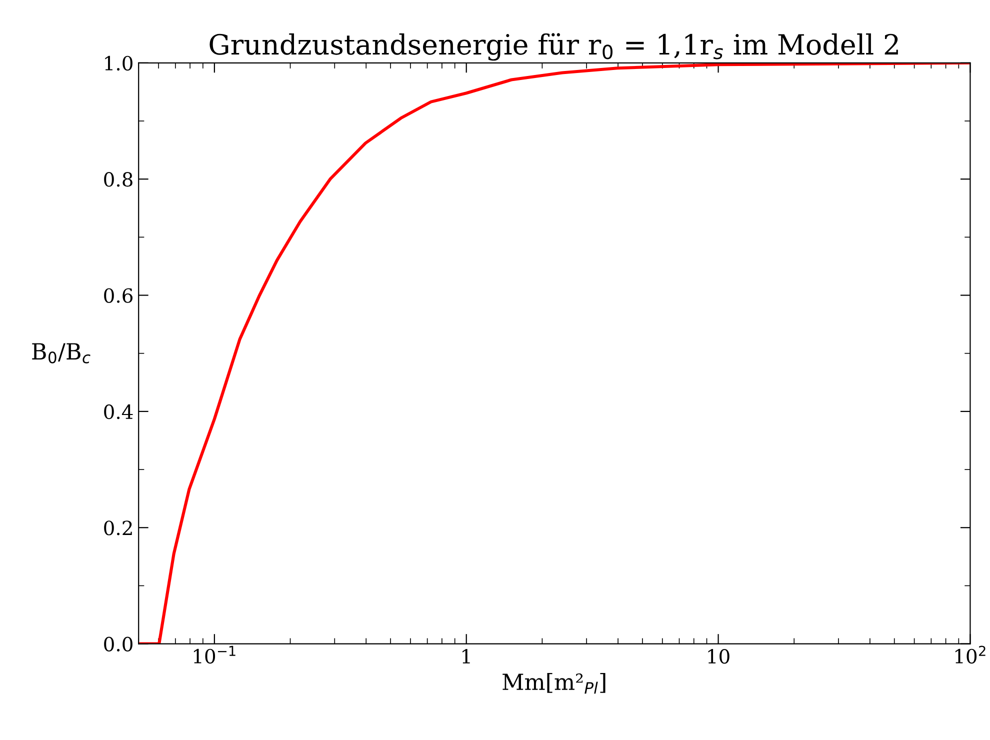 The image size is (990, 740). Describe the element at coordinates (118, 179) in the screenshot. I see `y-tick-label: 0.8` at that location.